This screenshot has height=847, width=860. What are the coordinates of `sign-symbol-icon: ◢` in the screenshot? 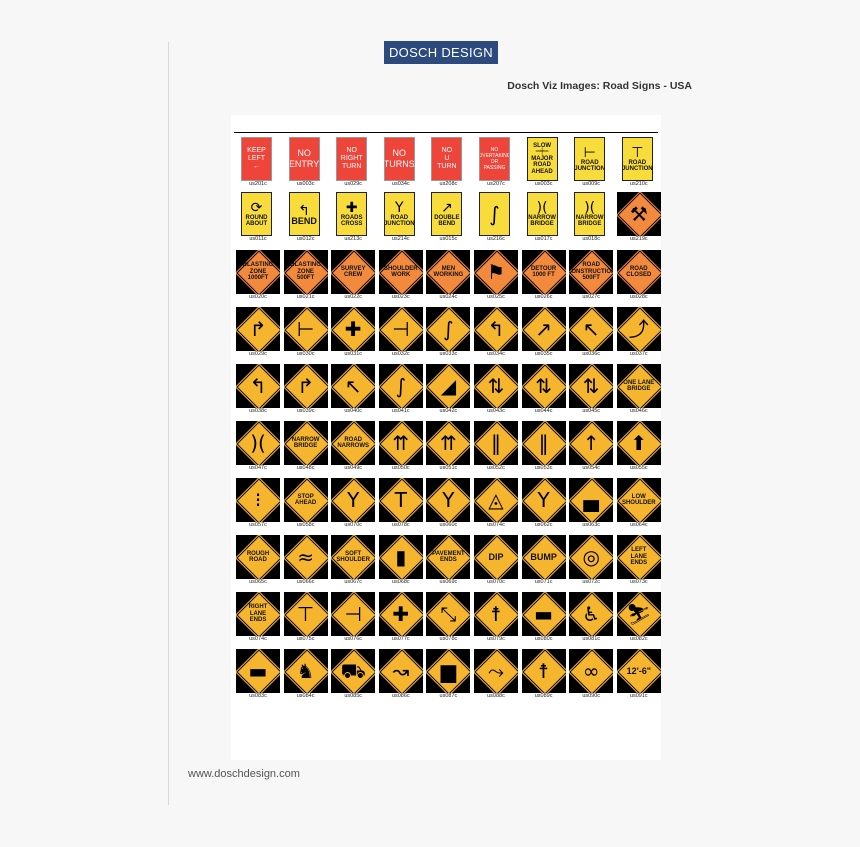 It's located at (448, 386).